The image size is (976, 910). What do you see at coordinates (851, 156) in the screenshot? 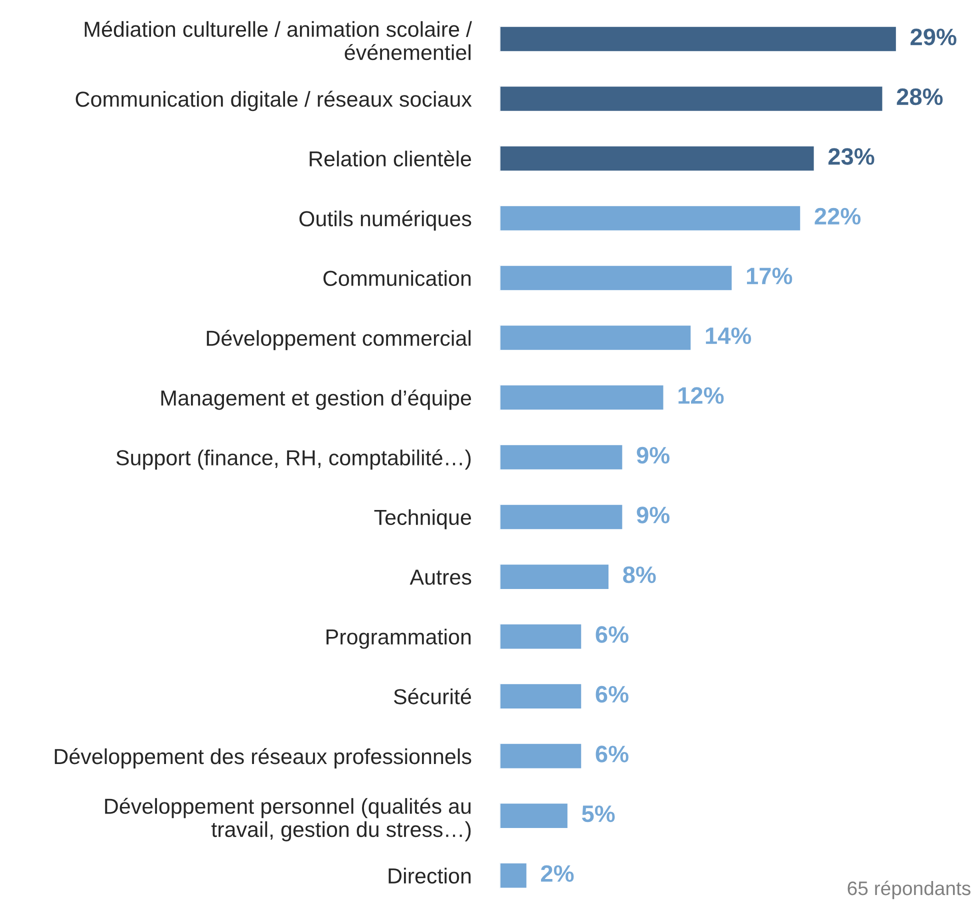
I see `data-label: 23%` at bounding box center [851, 156].